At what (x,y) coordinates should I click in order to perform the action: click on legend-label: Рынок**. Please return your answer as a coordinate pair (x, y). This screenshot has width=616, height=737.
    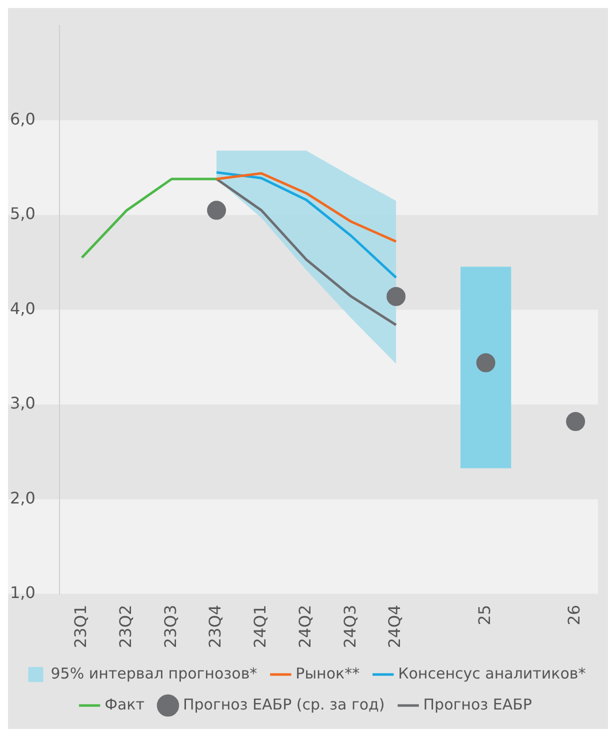
    Looking at the image, I should click on (328, 673).